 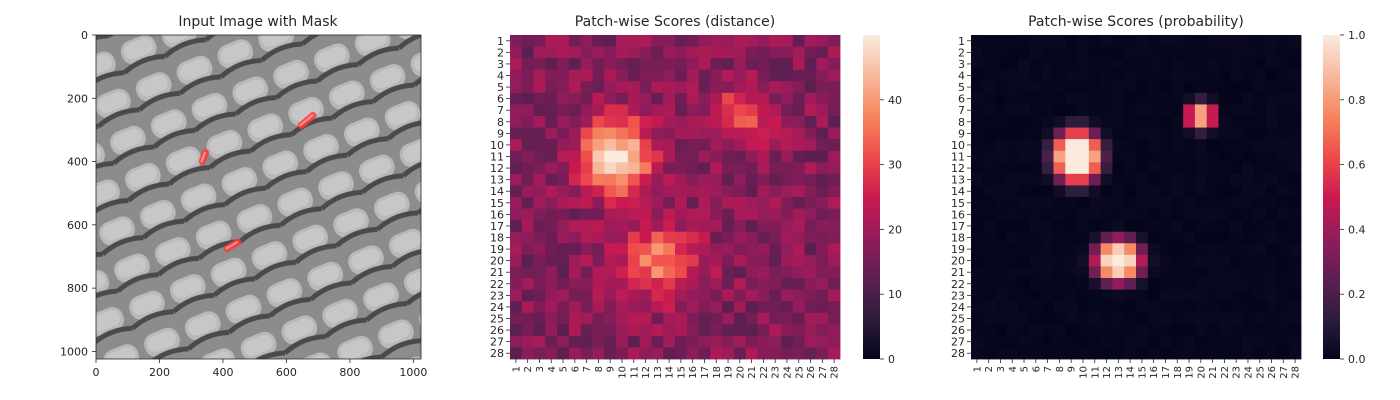 What do you see at coordinates (1048, 369) in the screenshot?
I see `x-tick-label: 7` at bounding box center [1048, 369].